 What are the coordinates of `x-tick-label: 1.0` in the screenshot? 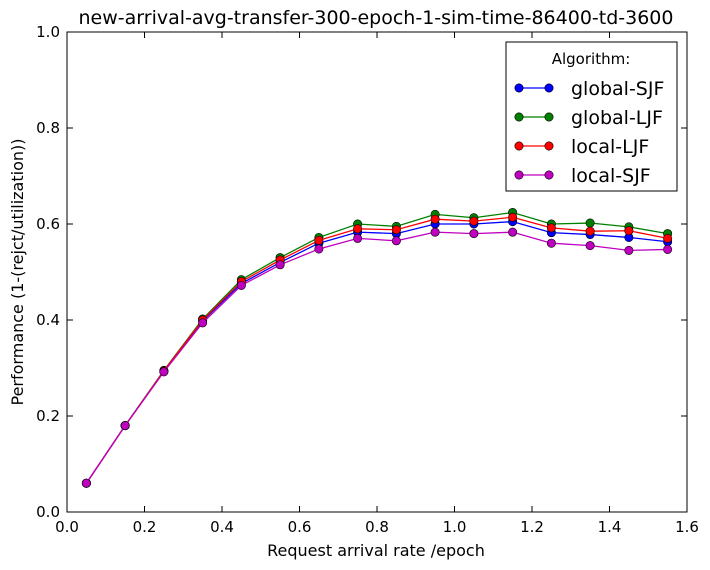 It's located at (455, 527).